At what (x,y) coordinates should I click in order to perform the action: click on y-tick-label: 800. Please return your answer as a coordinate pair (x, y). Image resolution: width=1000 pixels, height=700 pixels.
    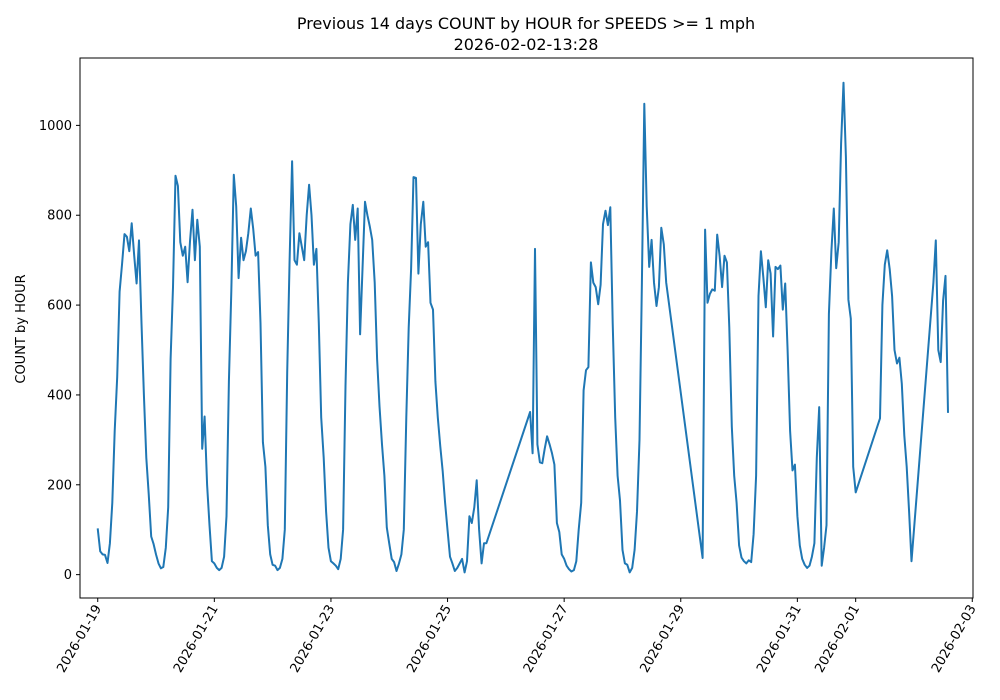
    Looking at the image, I should click on (59, 216).